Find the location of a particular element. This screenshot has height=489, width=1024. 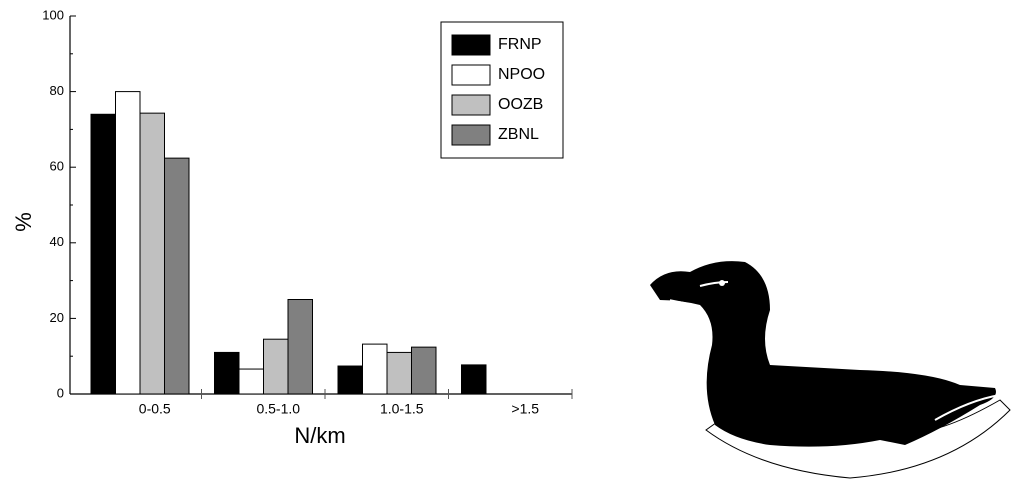

y-tick-label: 100 is located at coordinates (53, 14).